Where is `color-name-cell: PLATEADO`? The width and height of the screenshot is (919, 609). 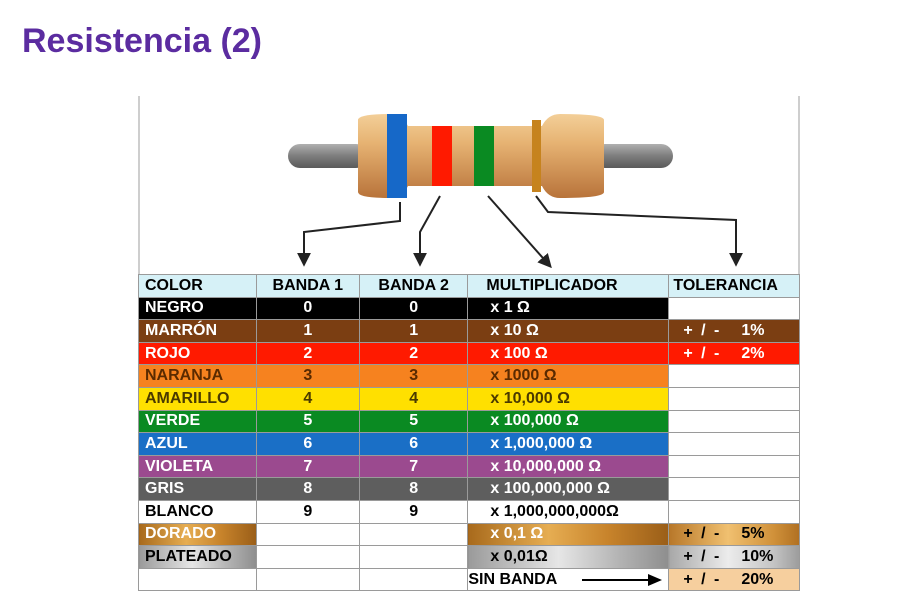 color-name-cell: PLATEADO is located at coordinates (197, 557).